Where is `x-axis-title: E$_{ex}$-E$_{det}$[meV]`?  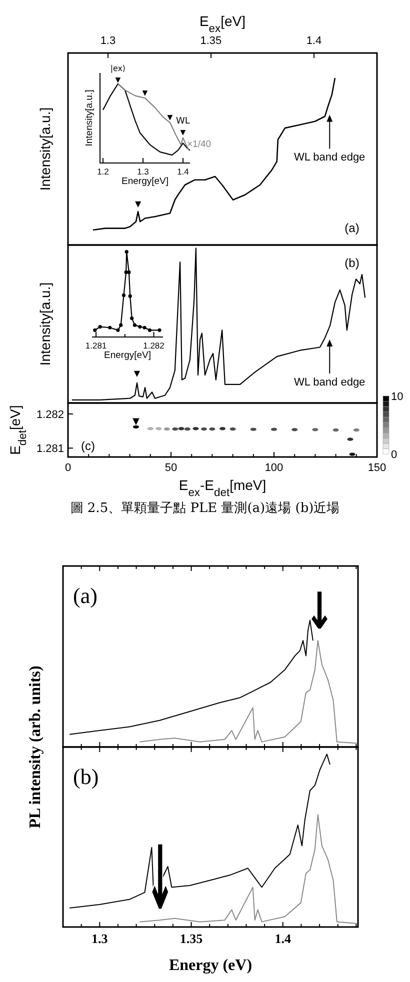
x-axis-title: E$_{ex}$-E$_{det}$[meV] is located at coordinates (222, 488).